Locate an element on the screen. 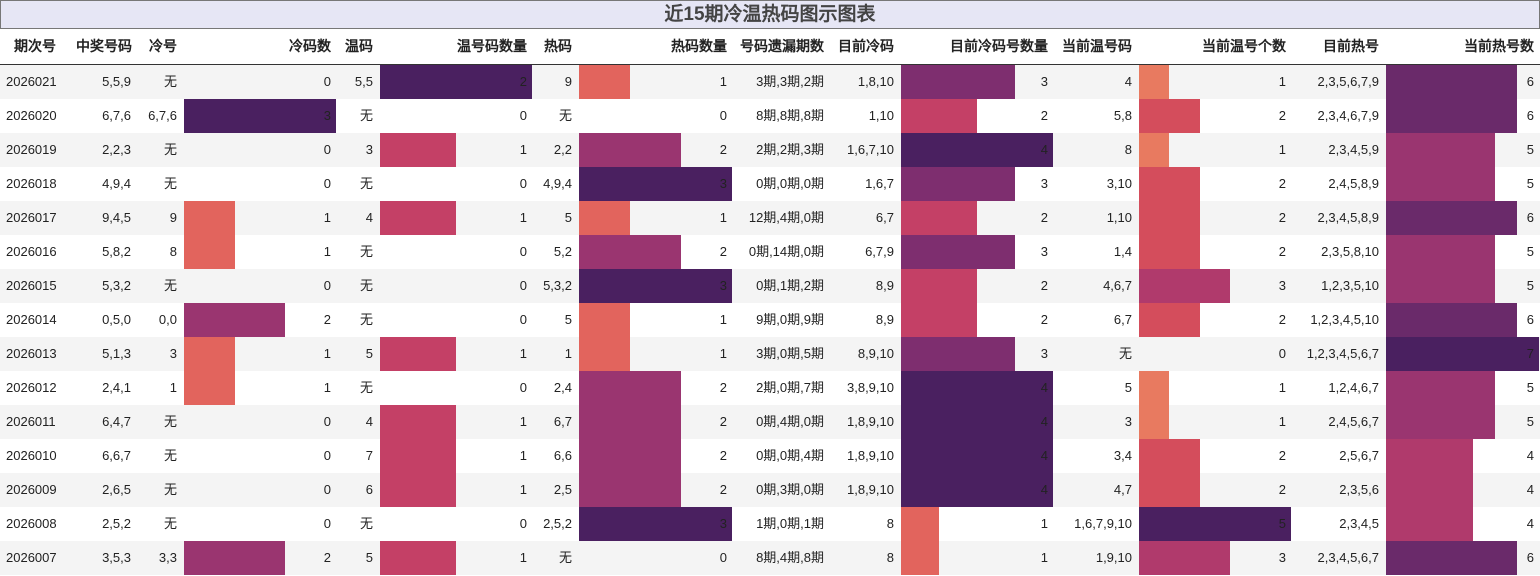  cell-text: 2026019 is located at coordinates (31, 149).